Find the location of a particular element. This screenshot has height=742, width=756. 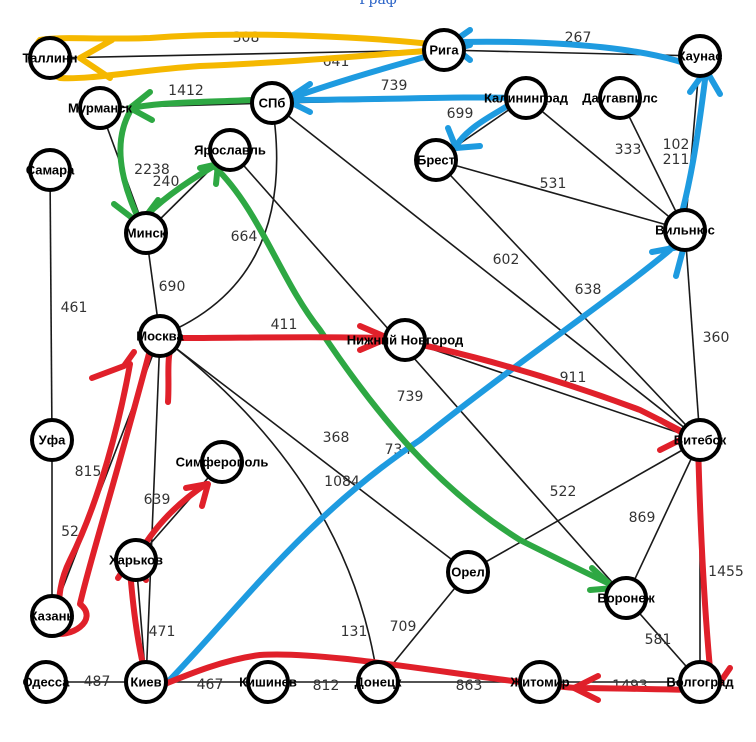

node-label: Таллинн is located at coordinates (49, 57).